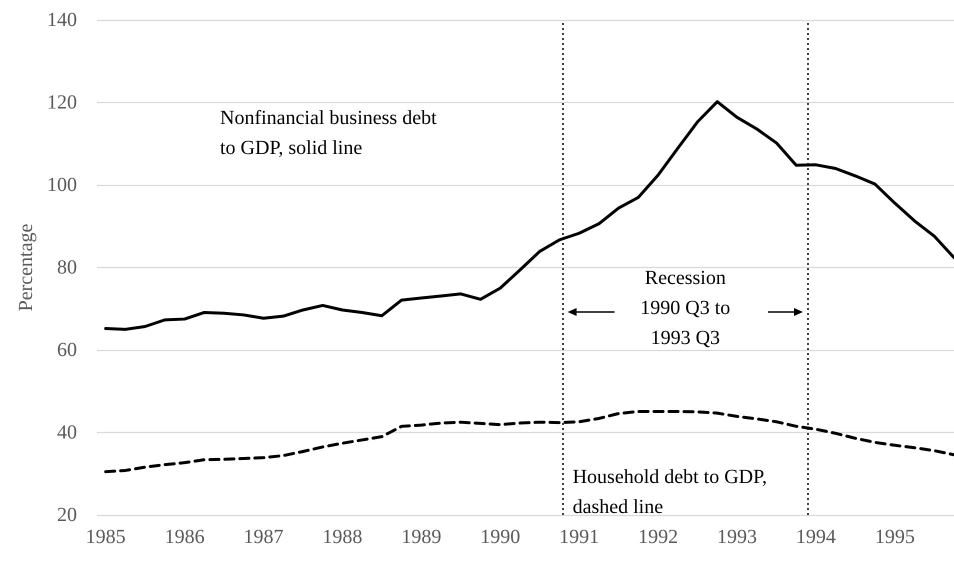 The height and width of the screenshot is (565, 954). What do you see at coordinates (67, 433) in the screenshot?
I see `y-tick-label: 40` at bounding box center [67, 433].